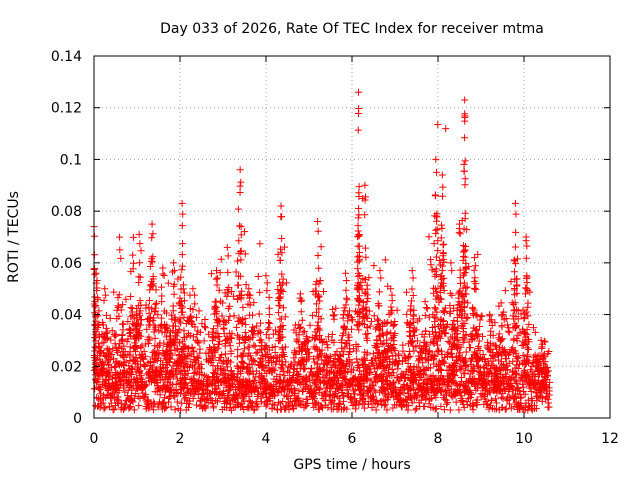 The height and width of the screenshot is (480, 640). Describe the element at coordinates (94, 439) in the screenshot. I see `x-tick-label: 0` at that location.